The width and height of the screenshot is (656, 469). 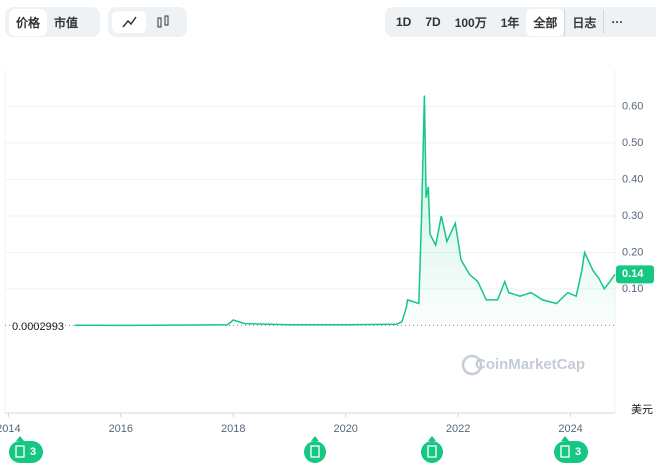 What do you see at coordinates (530, 364) in the screenshot?
I see `watermark: CoinMarketCap` at bounding box center [530, 364].